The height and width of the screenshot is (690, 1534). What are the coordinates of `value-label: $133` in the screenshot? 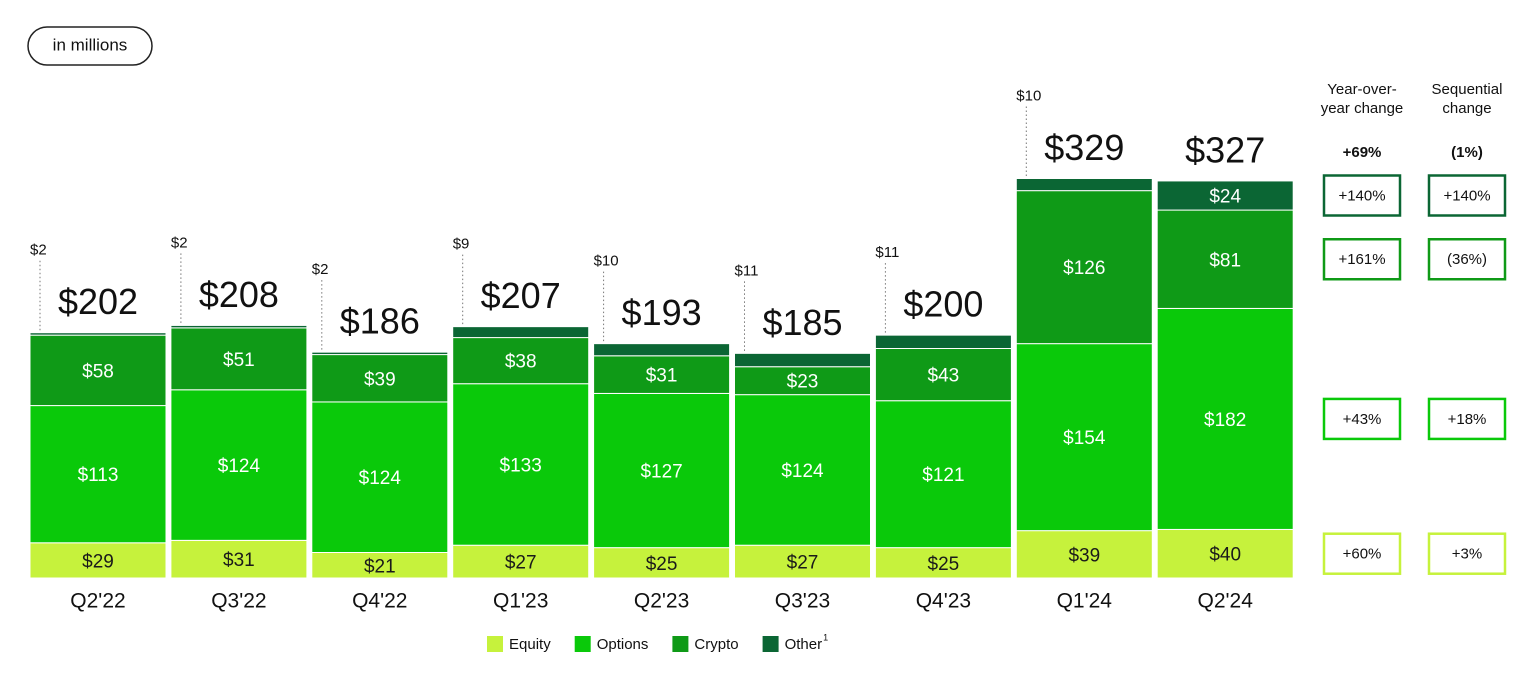 It's located at (521, 465).